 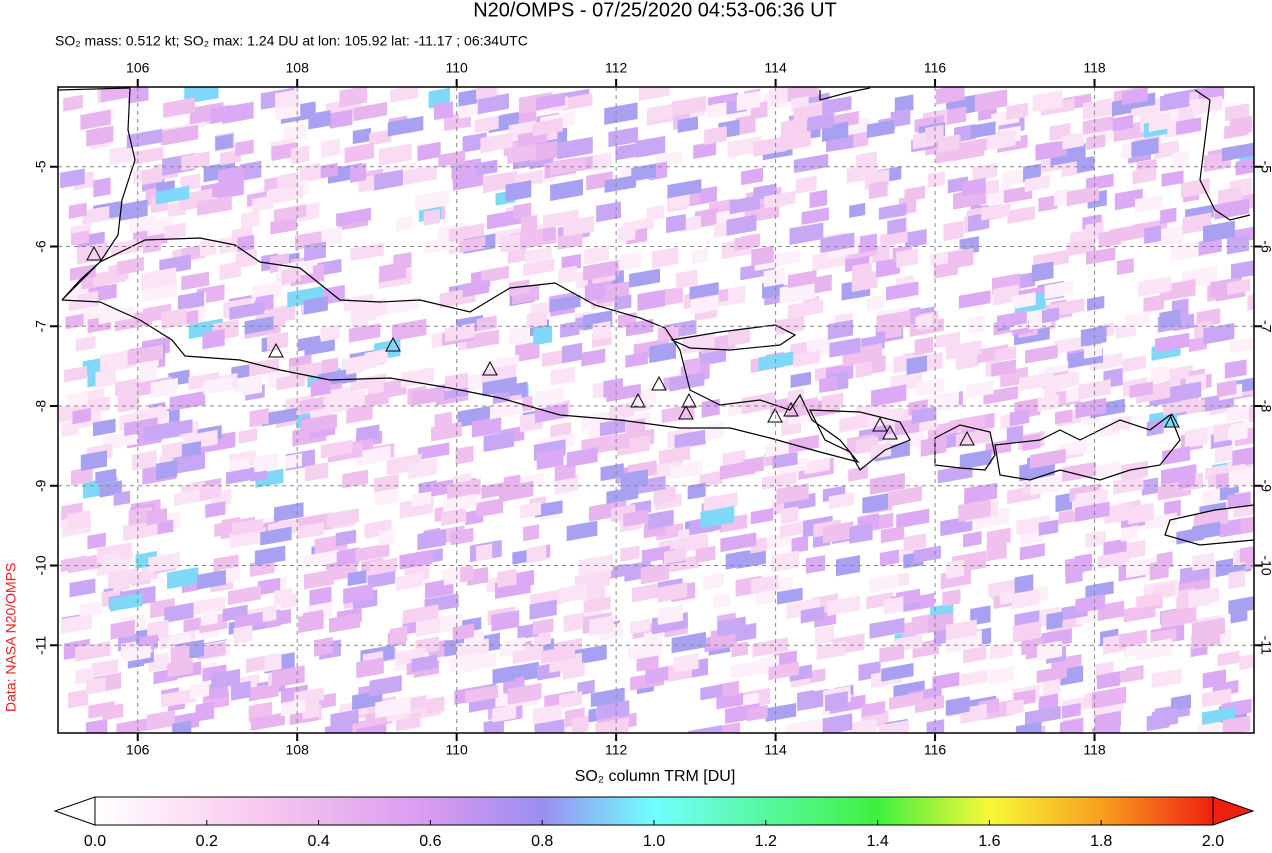 What do you see at coordinates (41, 166) in the screenshot?
I see `y-tick-label: -5` at bounding box center [41, 166].